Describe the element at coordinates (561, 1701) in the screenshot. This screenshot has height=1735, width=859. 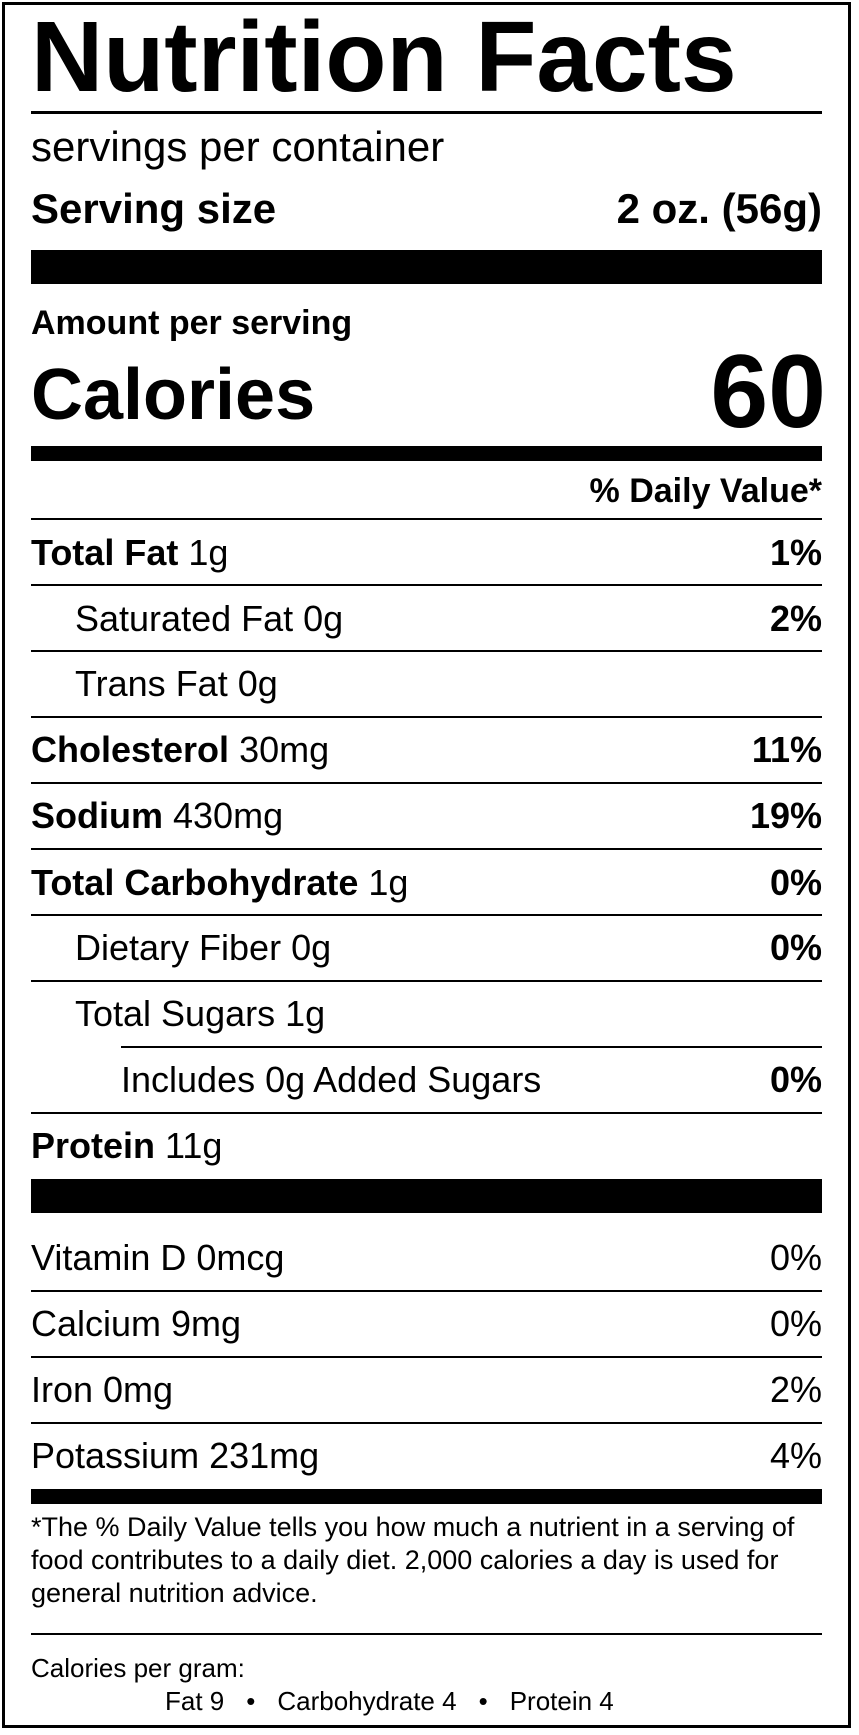
I see `cpg-protein: Protein 4` at that location.